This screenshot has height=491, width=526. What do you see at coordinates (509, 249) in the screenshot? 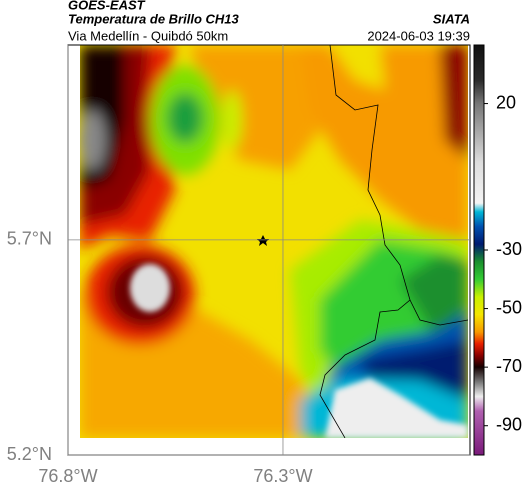
I see `colorbar-tick-label: -30` at bounding box center [509, 249].